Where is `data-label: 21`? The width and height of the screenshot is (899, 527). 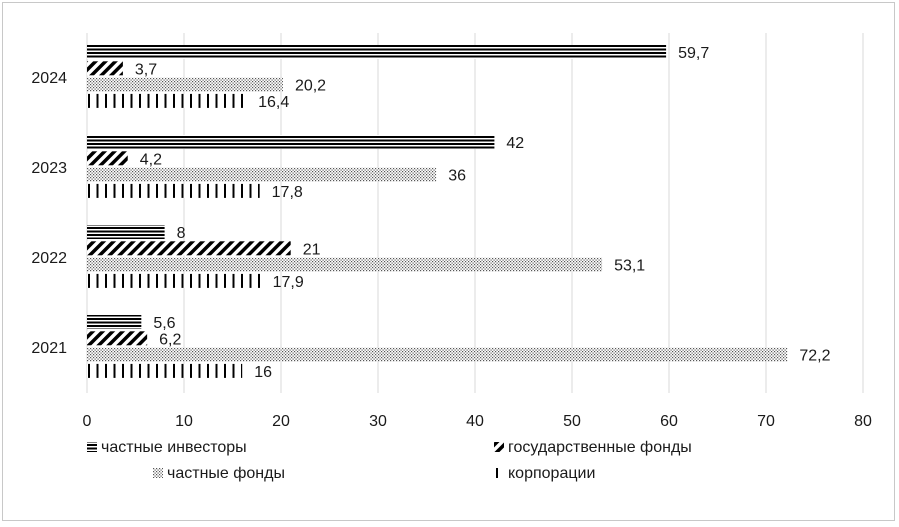
data-label: 21 is located at coordinates (312, 249).